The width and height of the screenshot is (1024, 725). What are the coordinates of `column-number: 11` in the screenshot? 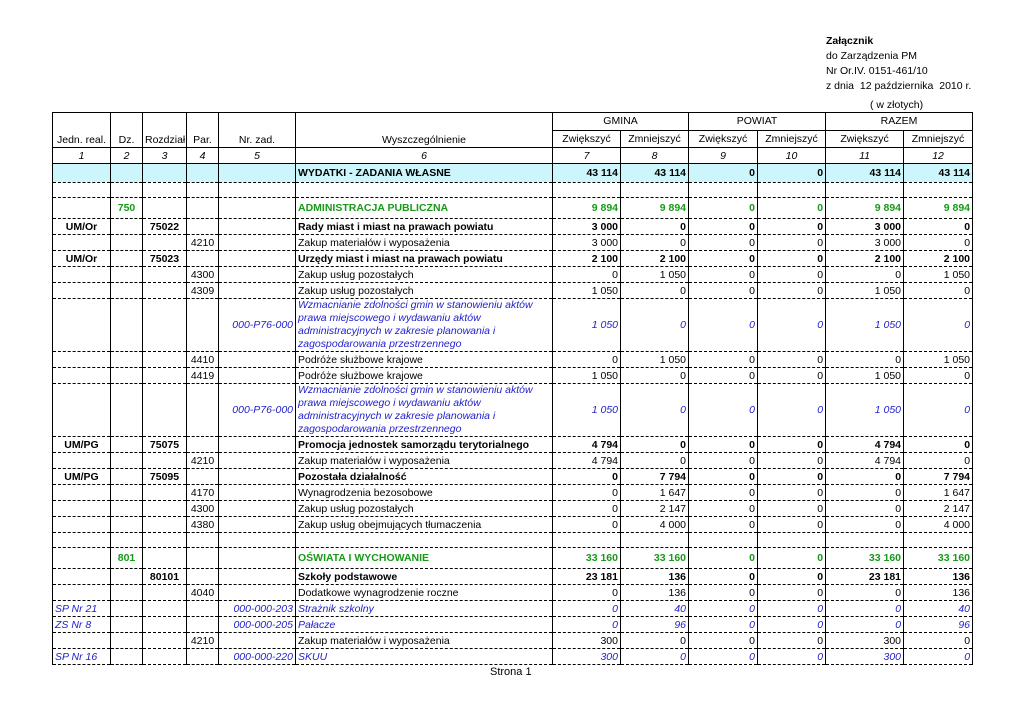 It's located at (865, 155).